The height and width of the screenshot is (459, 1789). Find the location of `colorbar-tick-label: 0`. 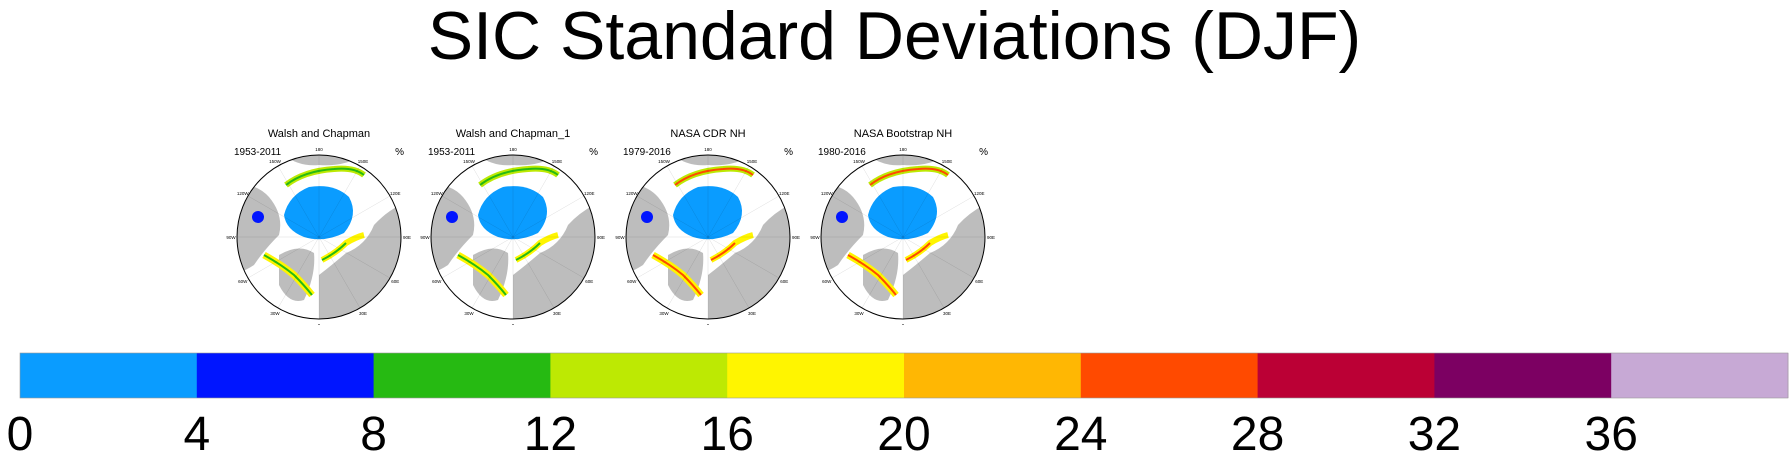

colorbar-tick-label: 0 is located at coordinates (20, 433).